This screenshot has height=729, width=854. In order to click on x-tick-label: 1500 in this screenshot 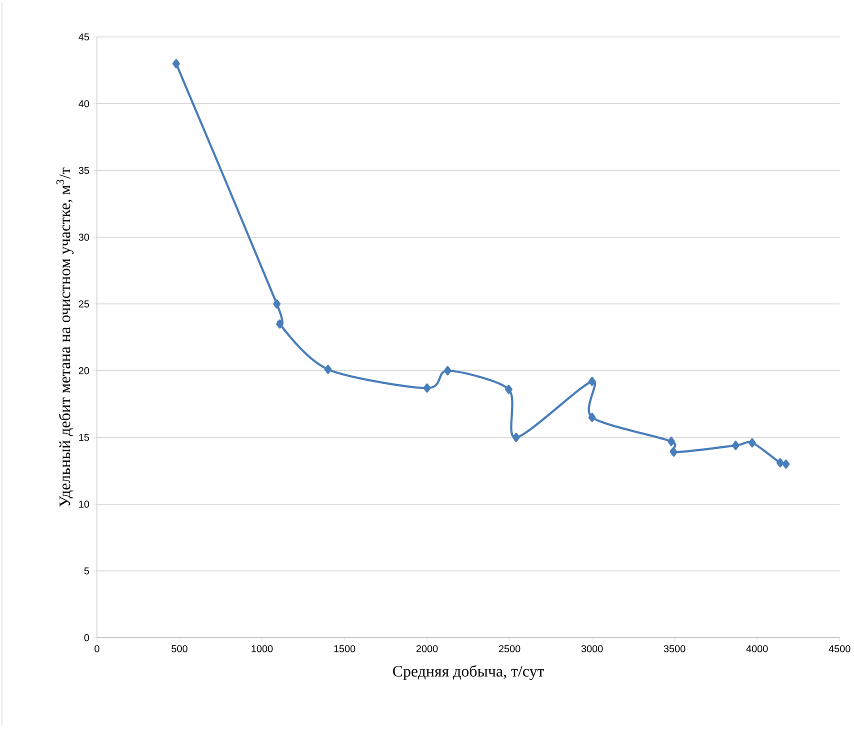, I will do `click(345, 648)`.